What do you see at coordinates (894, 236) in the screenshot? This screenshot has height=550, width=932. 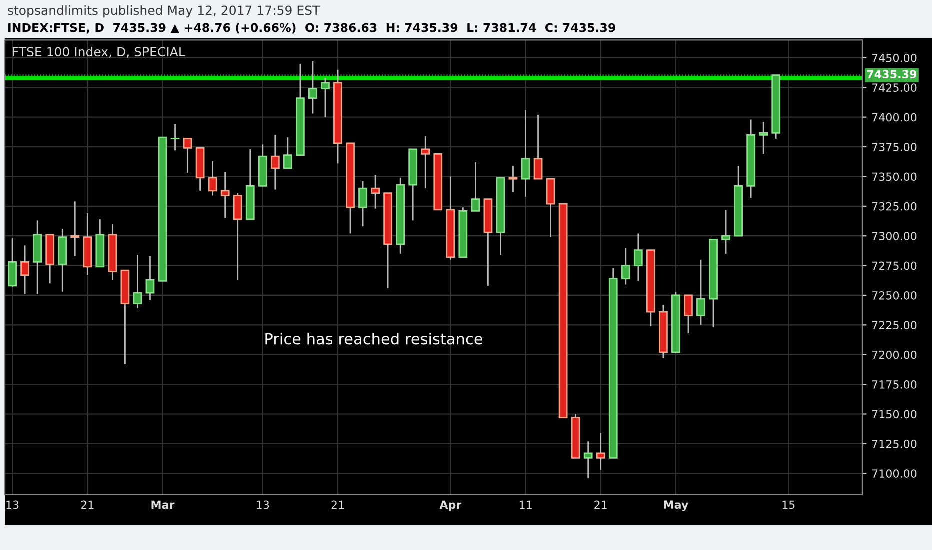 I see `y-tick-label: 7300.00` at bounding box center [894, 236].